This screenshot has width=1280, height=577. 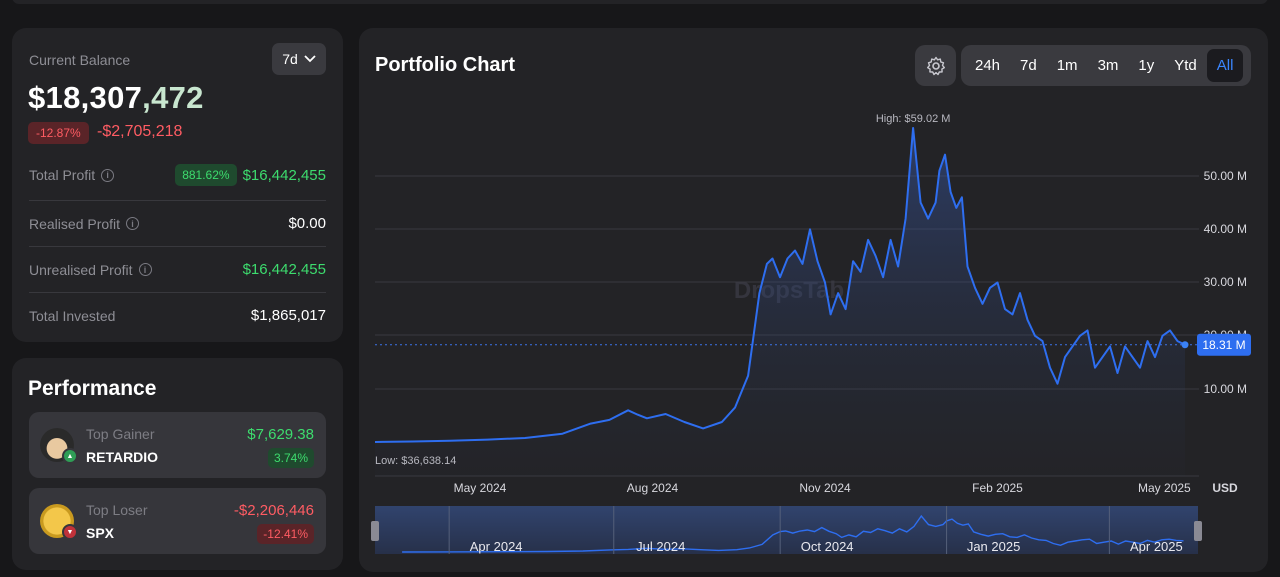 I want to click on current-value-label: 18.31 M, so click(x=1223, y=345).